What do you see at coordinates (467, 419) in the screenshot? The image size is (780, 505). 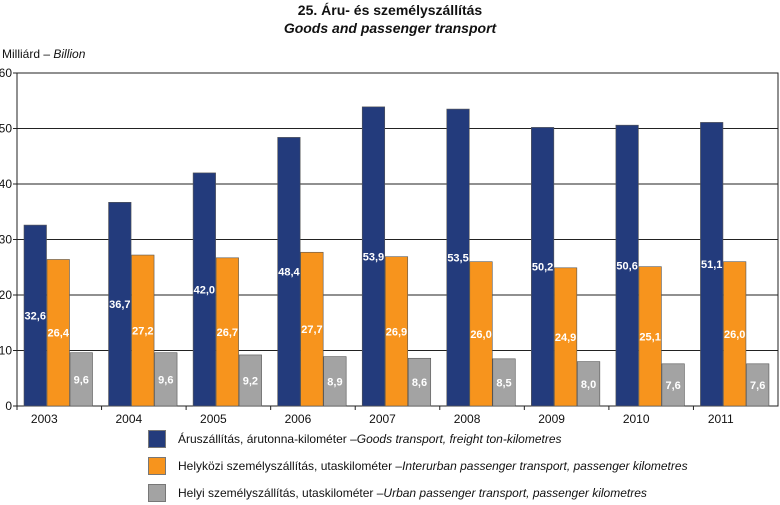 I see `x-tick-label: 2008` at bounding box center [467, 419].